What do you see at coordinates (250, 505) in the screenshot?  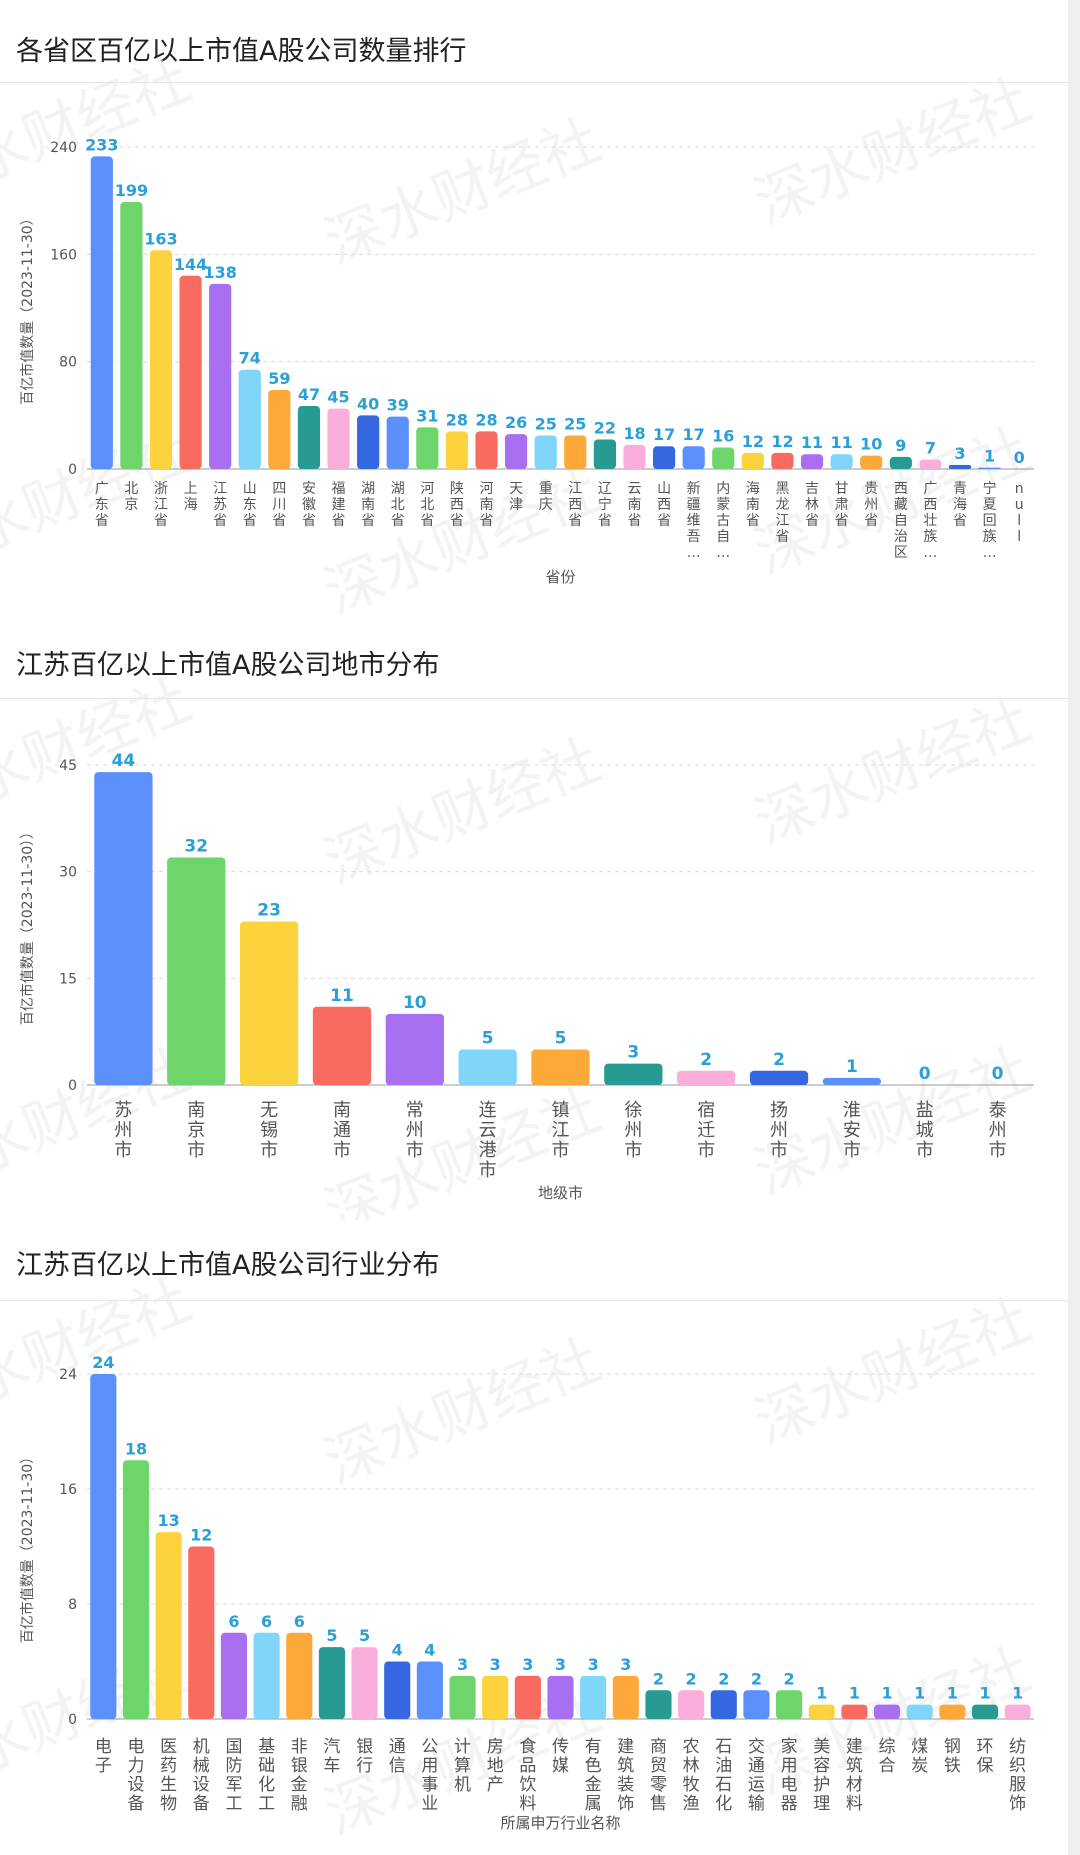 I see `x-tick-label: 山东省` at bounding box center [250, 505].